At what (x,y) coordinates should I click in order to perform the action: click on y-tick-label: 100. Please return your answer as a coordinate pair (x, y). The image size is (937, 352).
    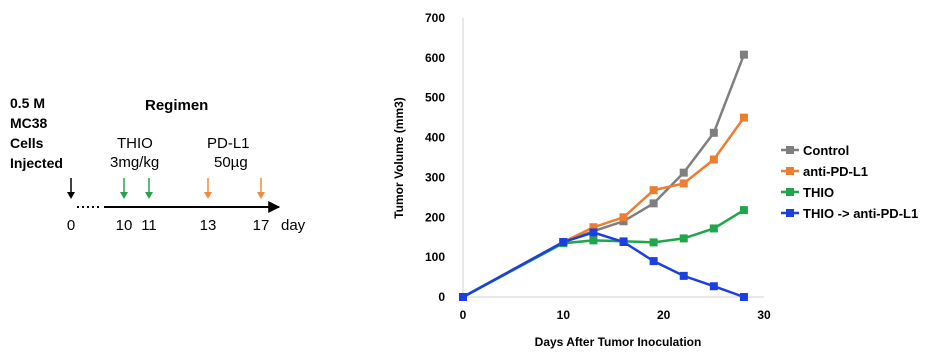
    Looking at the image, I should click on (435, 257).